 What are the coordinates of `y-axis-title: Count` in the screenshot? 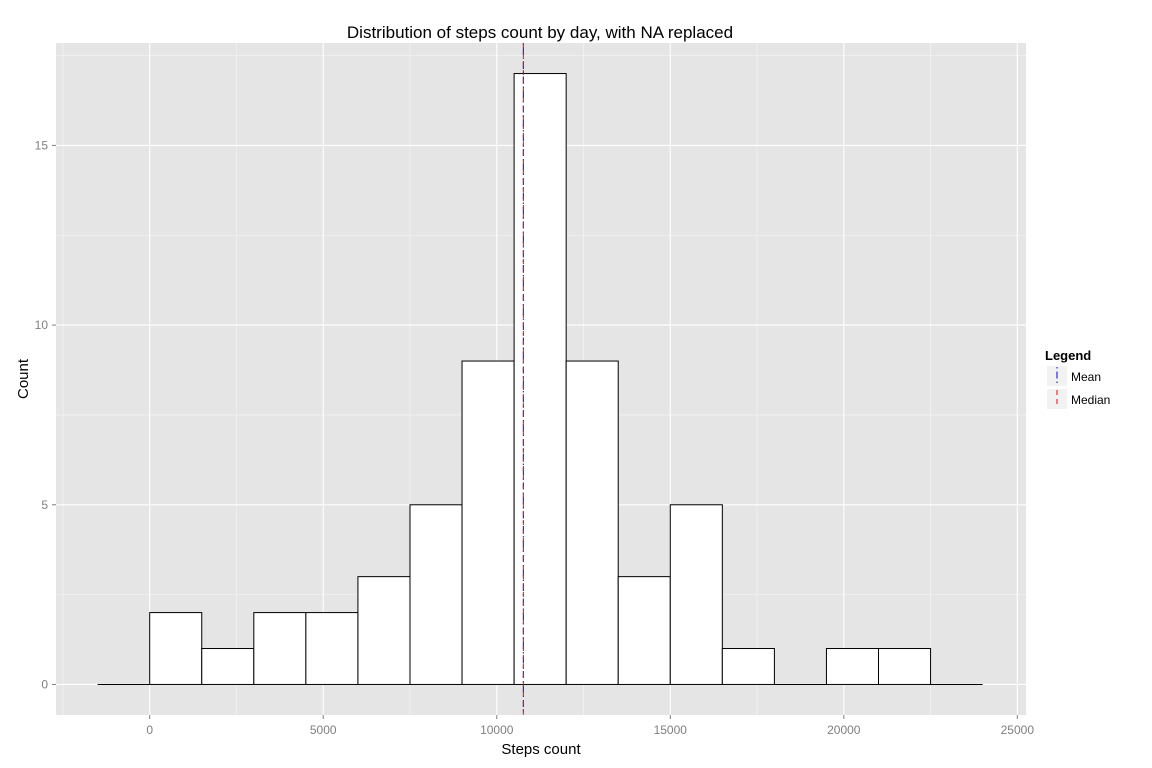 It's located at (23, 378).